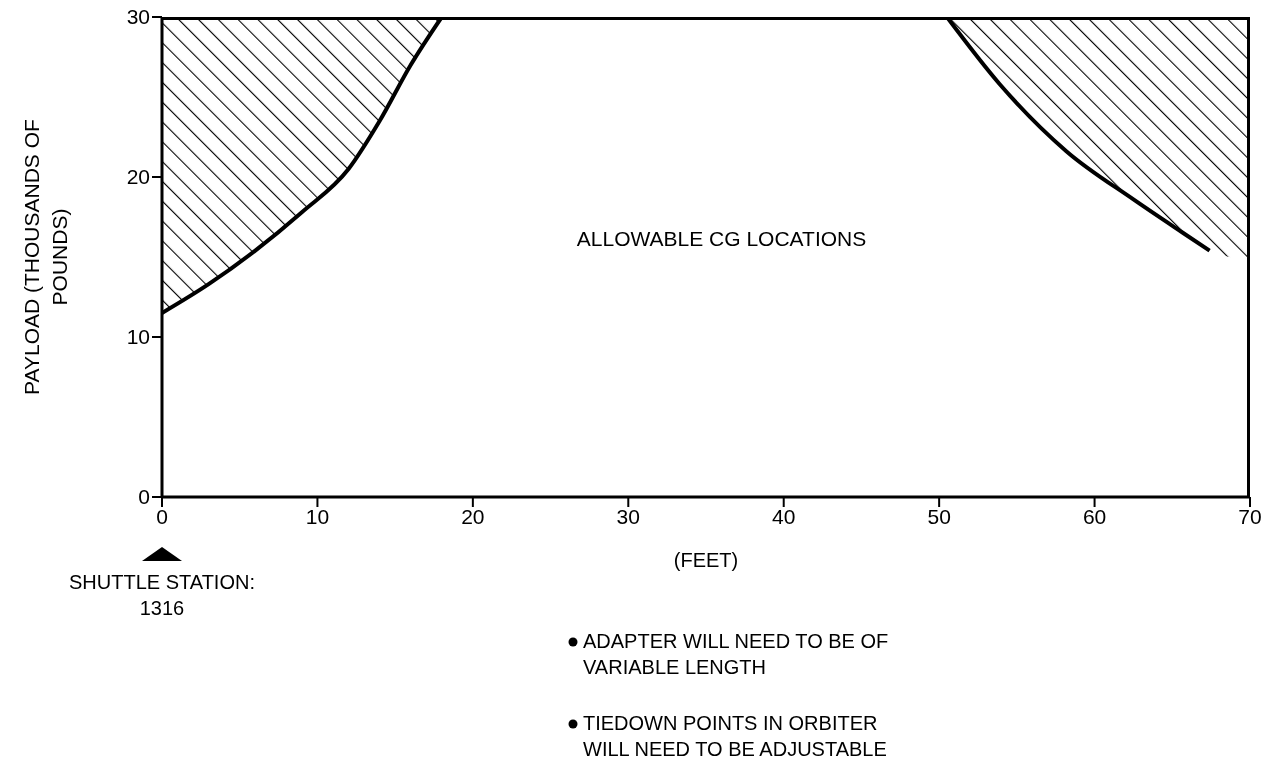  What do you see at coordinates (138, 337) in the screenshot?
I see `y-tick-label: 10` at bounding box center [138, 337].